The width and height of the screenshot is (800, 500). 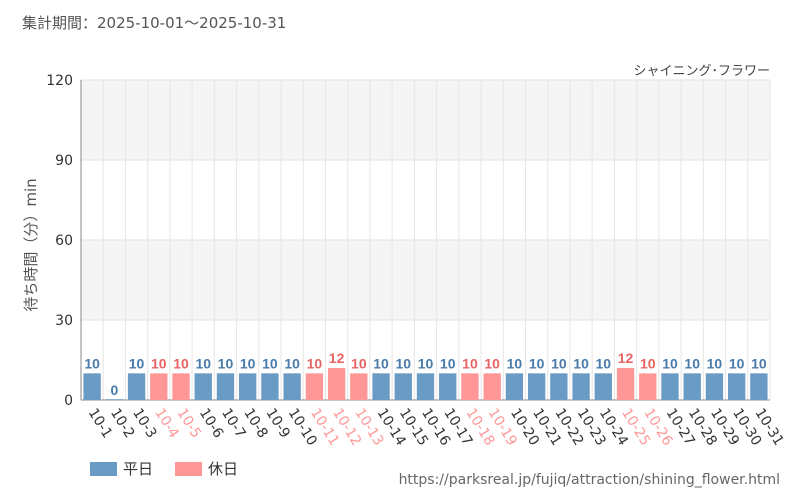 What do you see at coordinates (31, 244) in the screenshot?
I see `y-axis-label: 待ち時間（分）min` at bounding box center [31, 244].